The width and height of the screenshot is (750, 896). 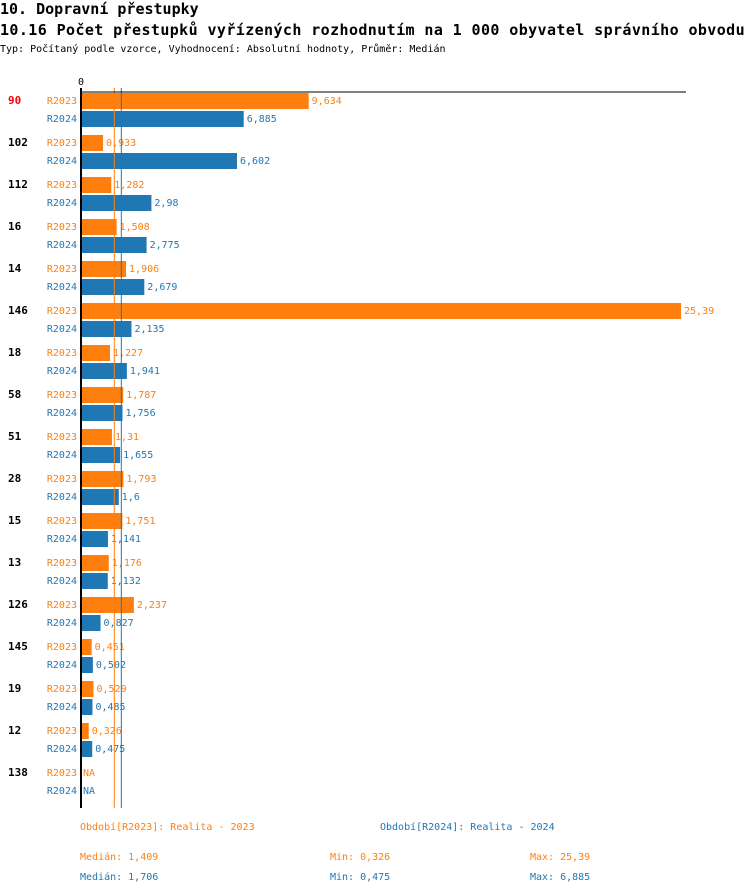 I want to click on value-label: 1,6, so click(x=131, y=497).